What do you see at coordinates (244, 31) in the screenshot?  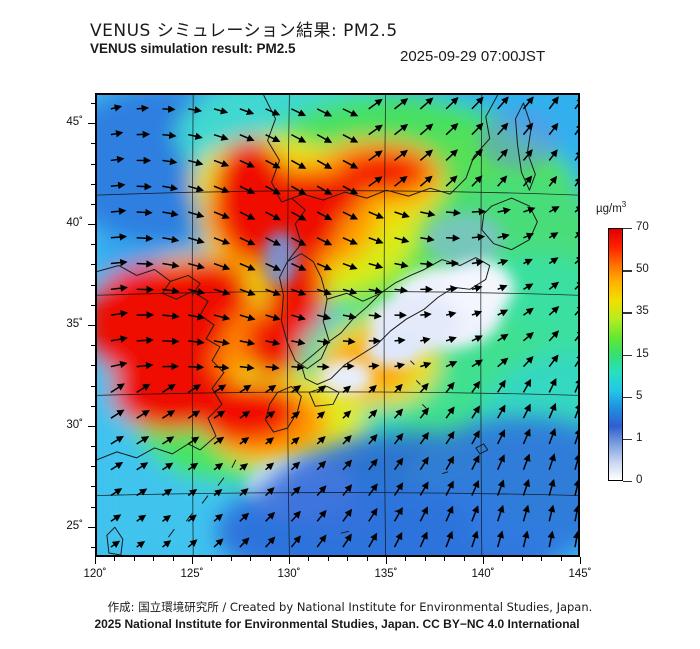 I see `page-title-japanese: VENUS シミュレーション結果: PM2.5` at bounding box center [244, 31].